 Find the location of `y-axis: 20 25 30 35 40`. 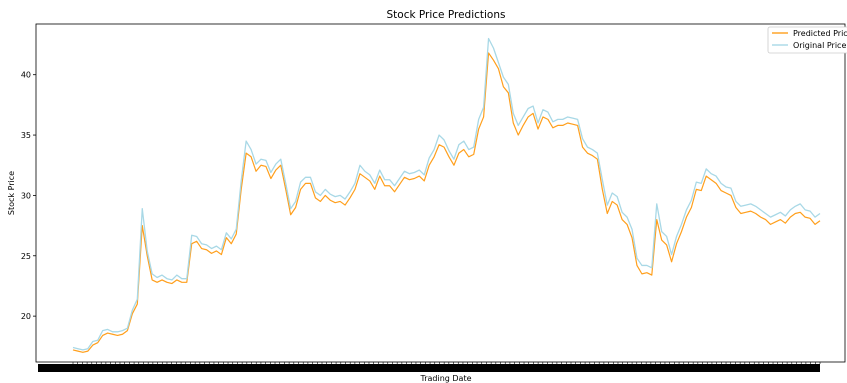

y-axis: 20 25 30 35 40 is located at coordinates (28, 196).